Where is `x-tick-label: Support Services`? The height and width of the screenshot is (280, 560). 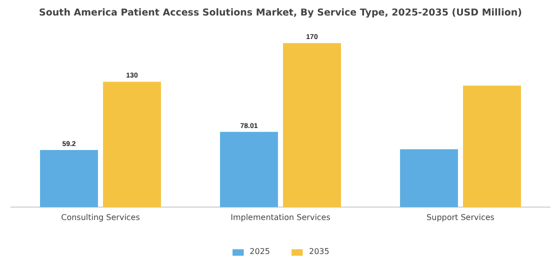
x-tick-label: Support Services is located at coordinates (460, 217).